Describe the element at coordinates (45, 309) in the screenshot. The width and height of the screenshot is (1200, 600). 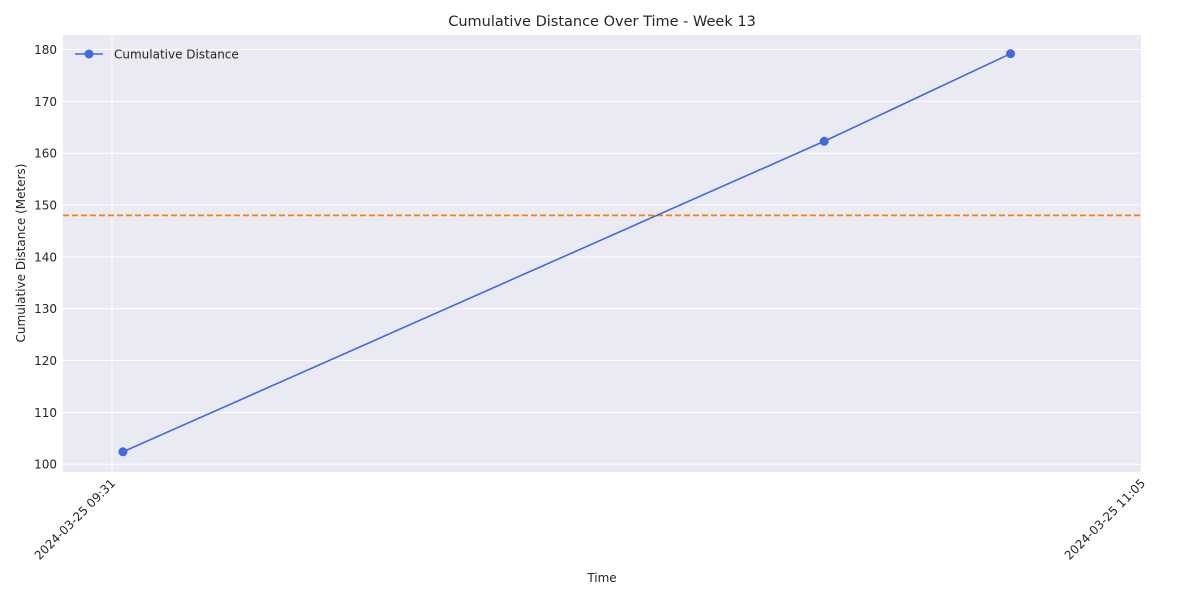
I see `y-tick-label: 130` at that location.